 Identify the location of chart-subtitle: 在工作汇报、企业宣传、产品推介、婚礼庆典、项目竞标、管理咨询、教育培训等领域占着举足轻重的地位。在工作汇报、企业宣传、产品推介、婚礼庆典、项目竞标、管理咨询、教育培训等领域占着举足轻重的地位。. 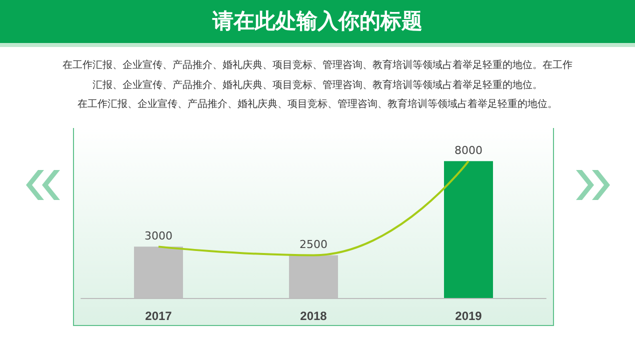
(318, 75).